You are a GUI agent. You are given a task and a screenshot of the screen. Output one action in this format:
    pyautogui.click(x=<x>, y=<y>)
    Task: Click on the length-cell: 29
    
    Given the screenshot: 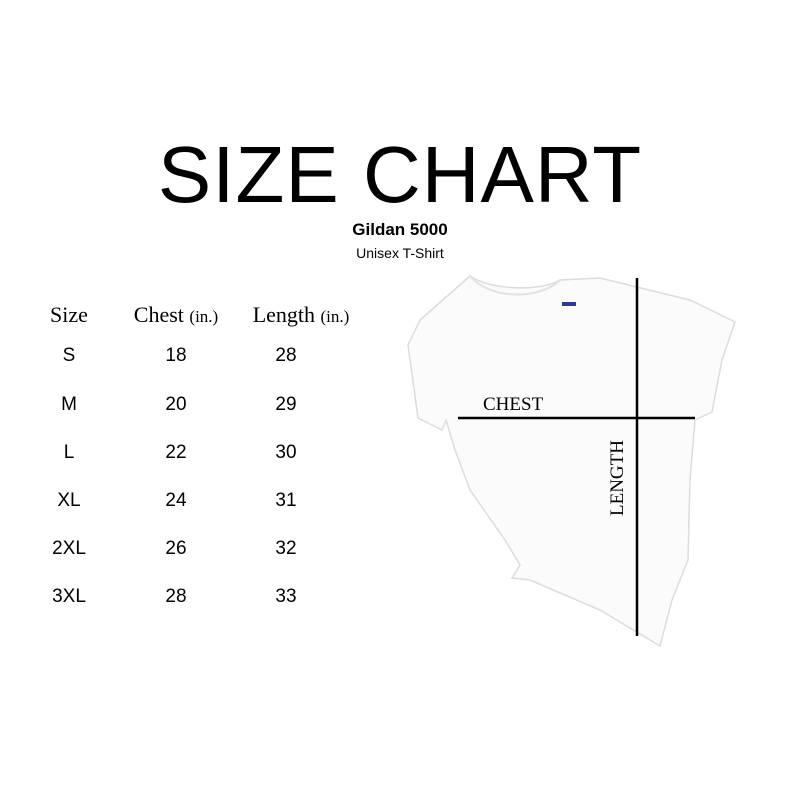 What is the action you would take?
    pyautogui.click(x=286, y=404)
    